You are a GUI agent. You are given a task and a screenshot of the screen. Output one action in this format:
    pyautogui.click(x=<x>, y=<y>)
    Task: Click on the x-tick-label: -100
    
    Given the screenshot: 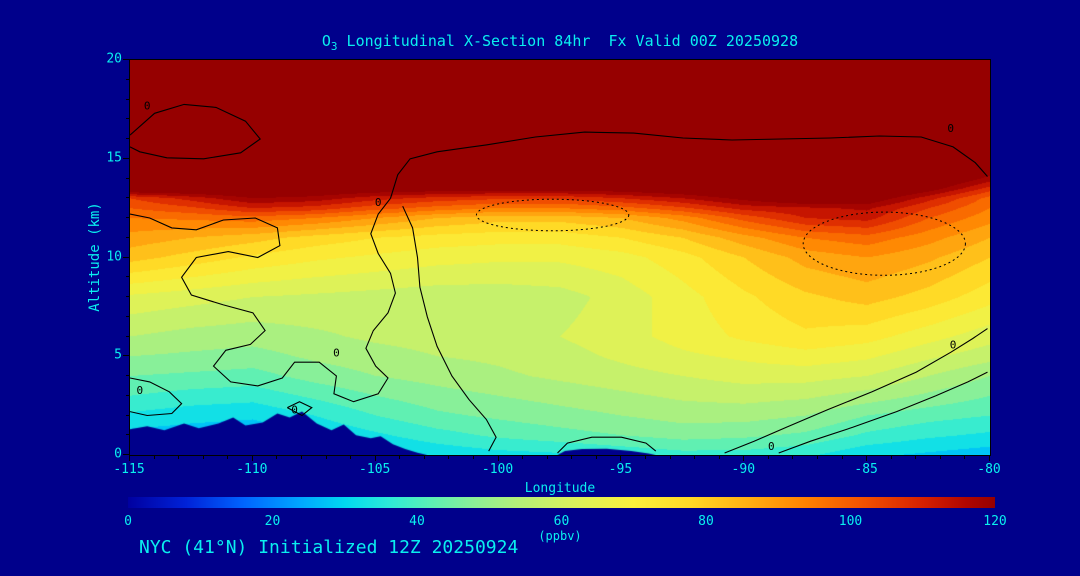 What is the action you would take?
    pyautogui.click(x=497, y=469)
    